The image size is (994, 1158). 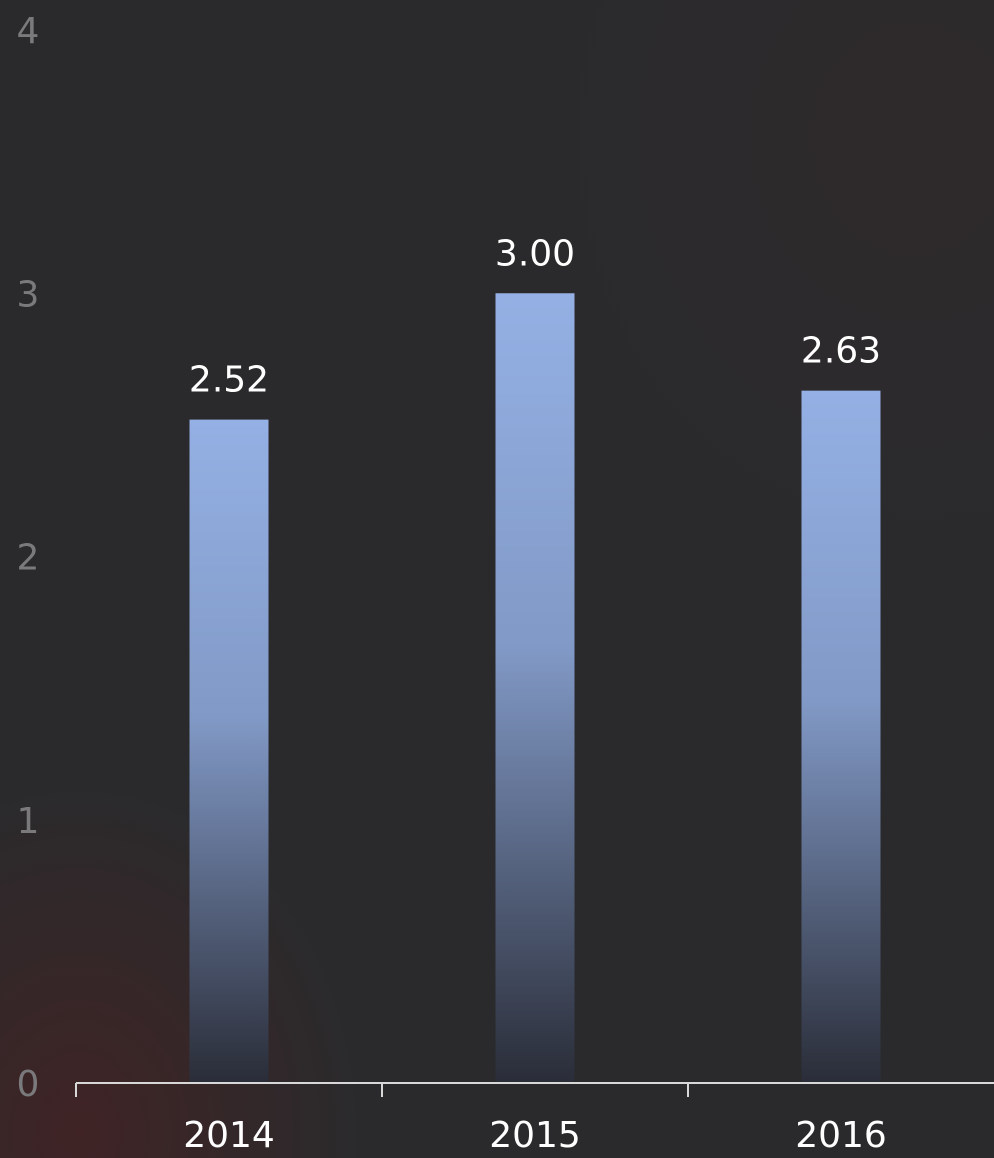 What do you see at coordinates (841, 1135) in the screenshot?
I see `x-tick-label-2016: 2016` at bounding box center [841, 1135].